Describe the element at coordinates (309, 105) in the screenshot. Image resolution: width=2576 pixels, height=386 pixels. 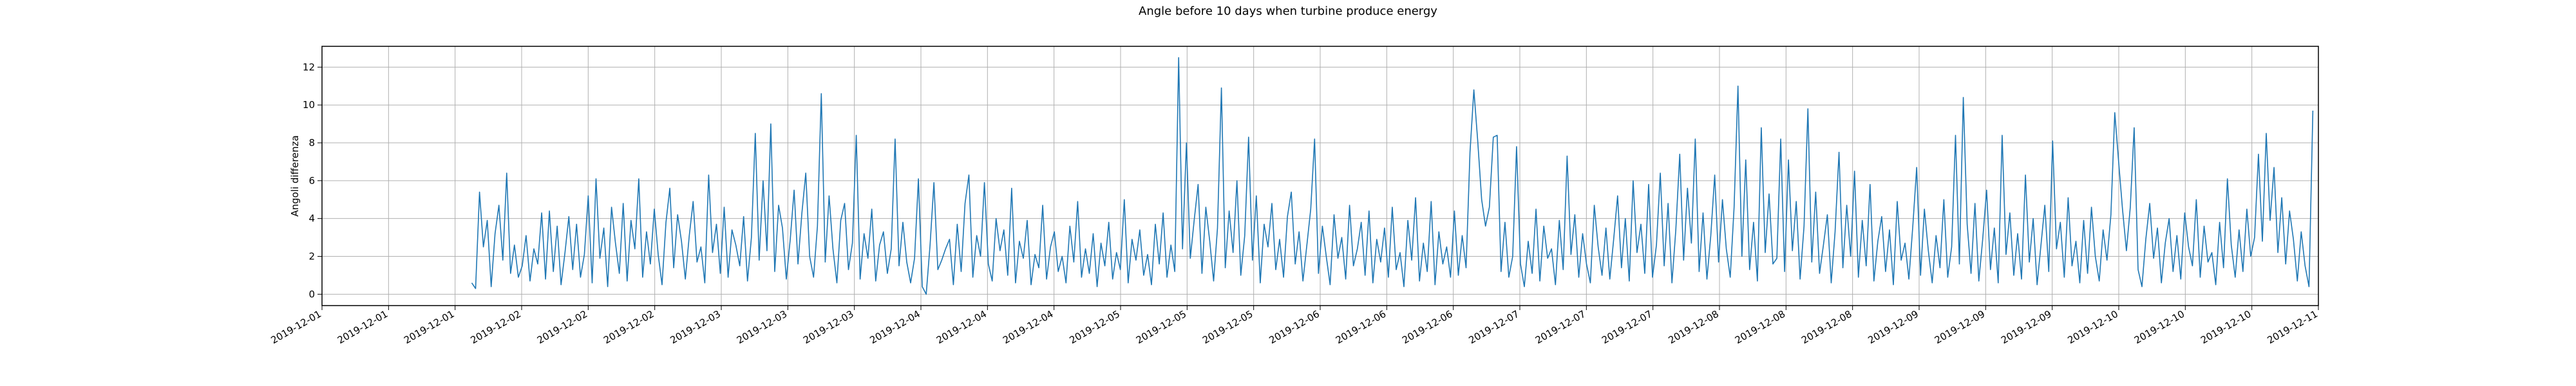
I see `y-tick-label: 10` at that location.